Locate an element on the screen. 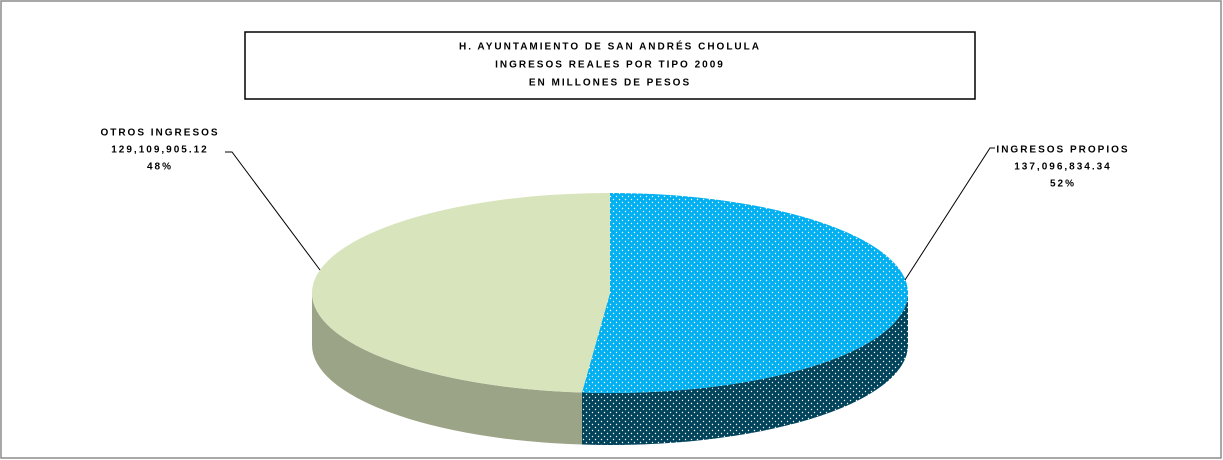  value-label: 129,109,905.12 is located at coordinates (160, 150).